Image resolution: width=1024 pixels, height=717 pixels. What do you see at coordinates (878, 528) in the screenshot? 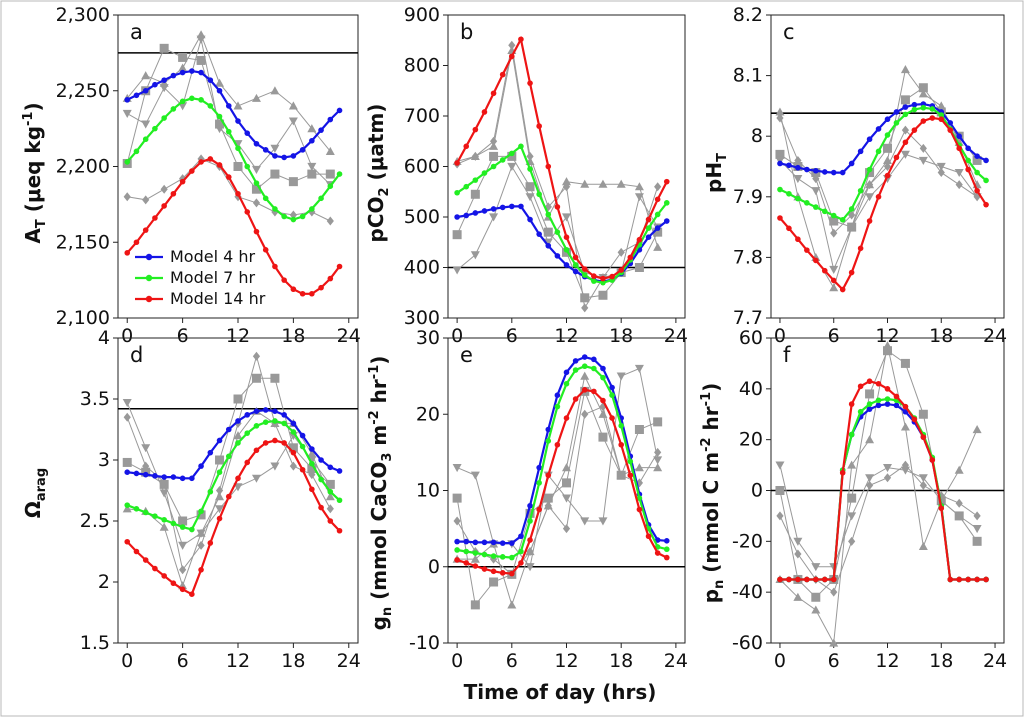
I see `observed-line-f-diamond` at bounding box center [878, 528].